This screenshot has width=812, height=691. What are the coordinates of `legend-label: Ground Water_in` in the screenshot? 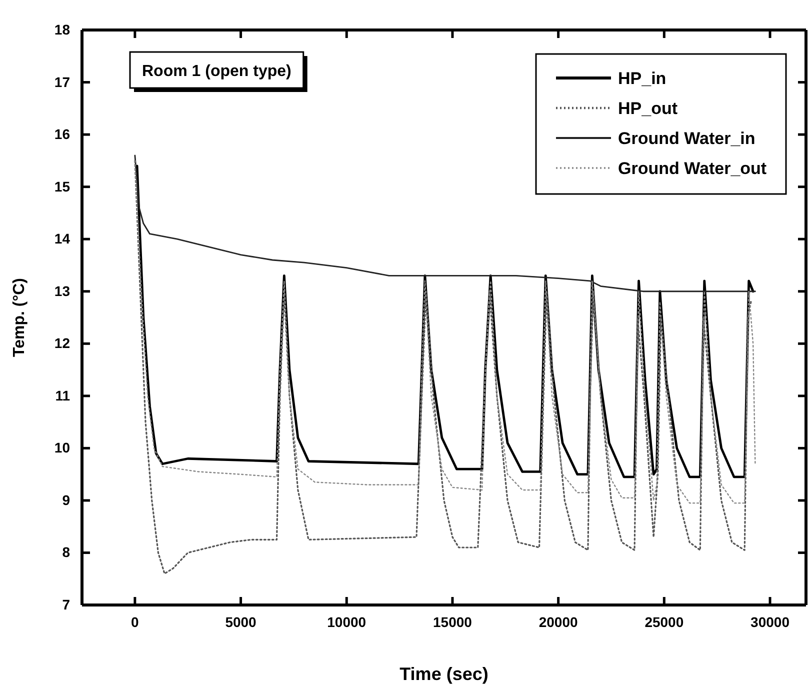 It's located at (687, 138).